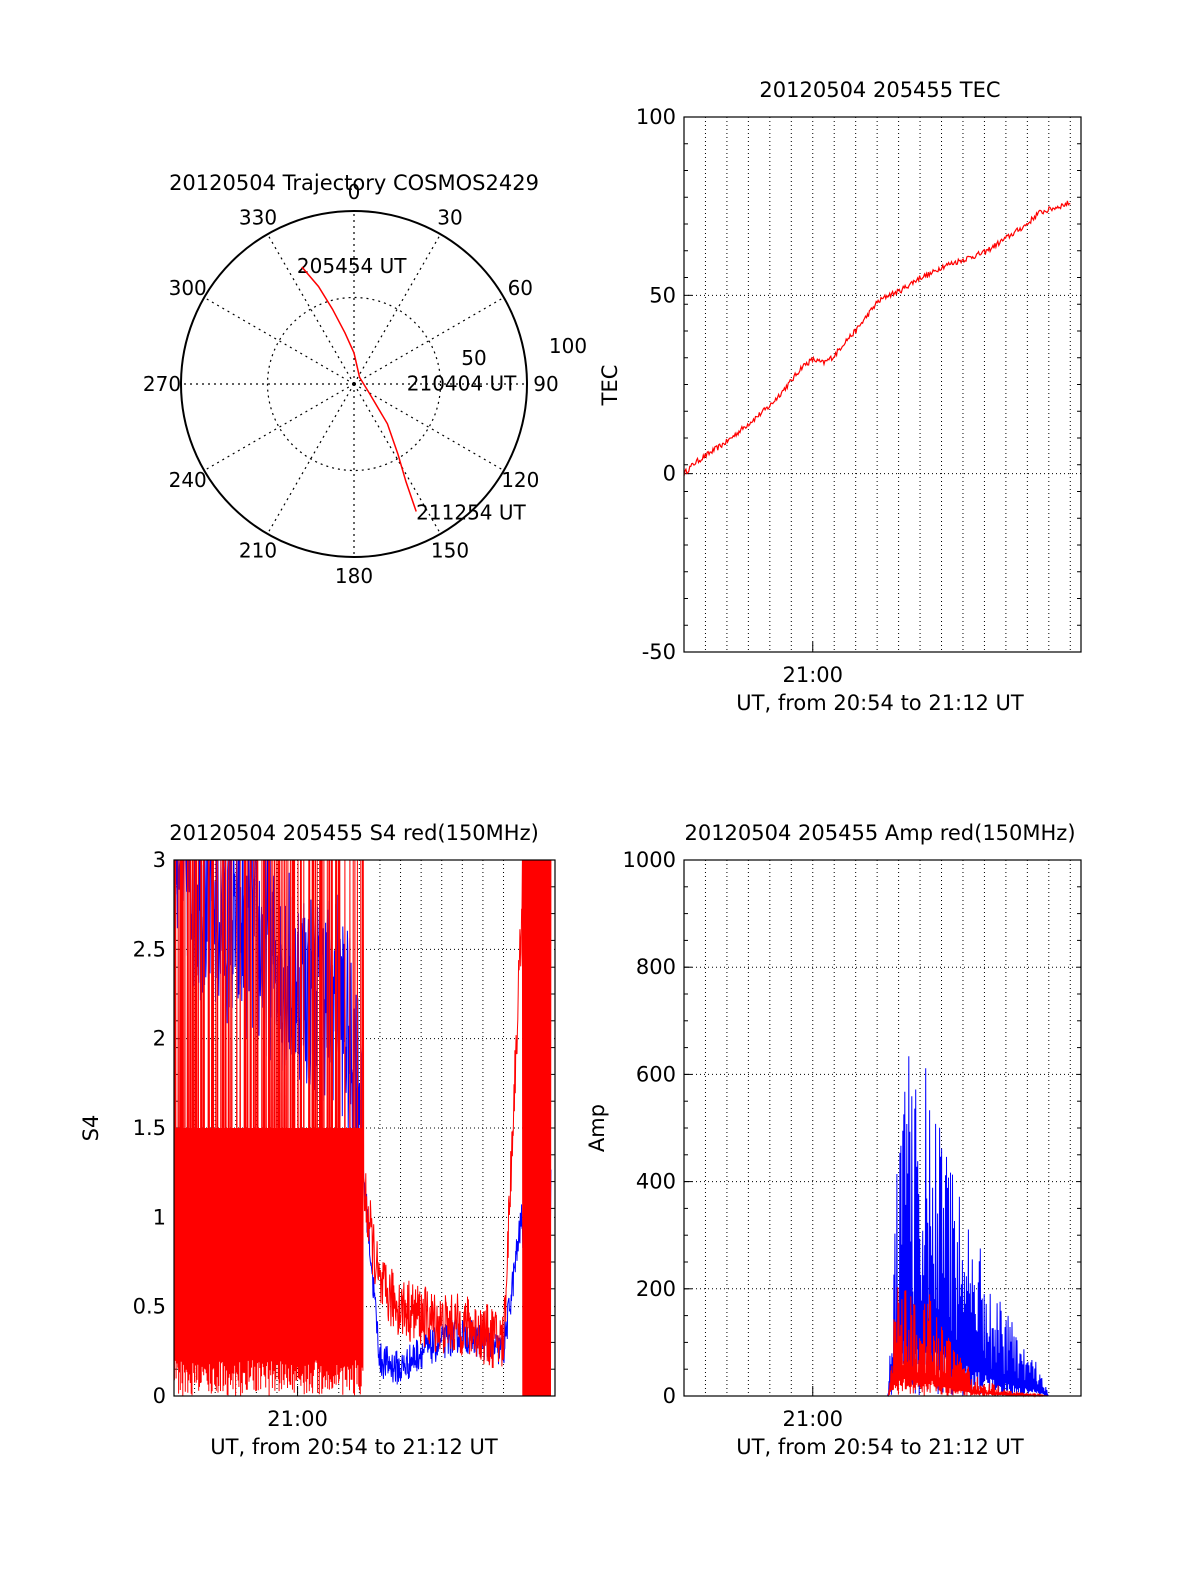 Image resolution: width=1200 pixels, height=1575 pixels. I want to click on trajectory-track, so click(359, 389).